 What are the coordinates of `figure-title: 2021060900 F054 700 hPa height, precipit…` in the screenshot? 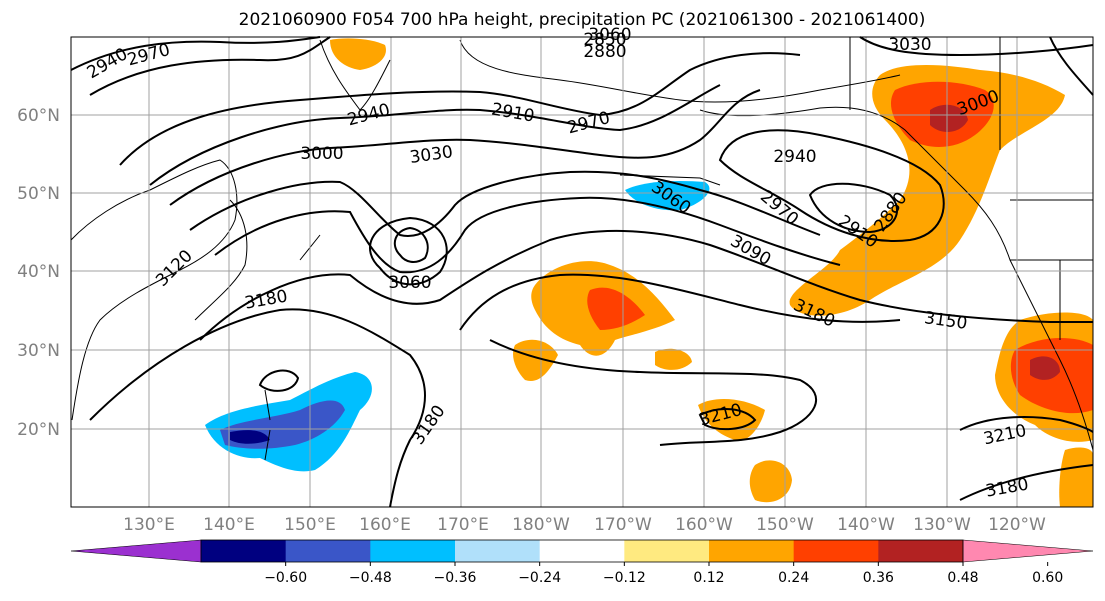 It's located at (582, 20).